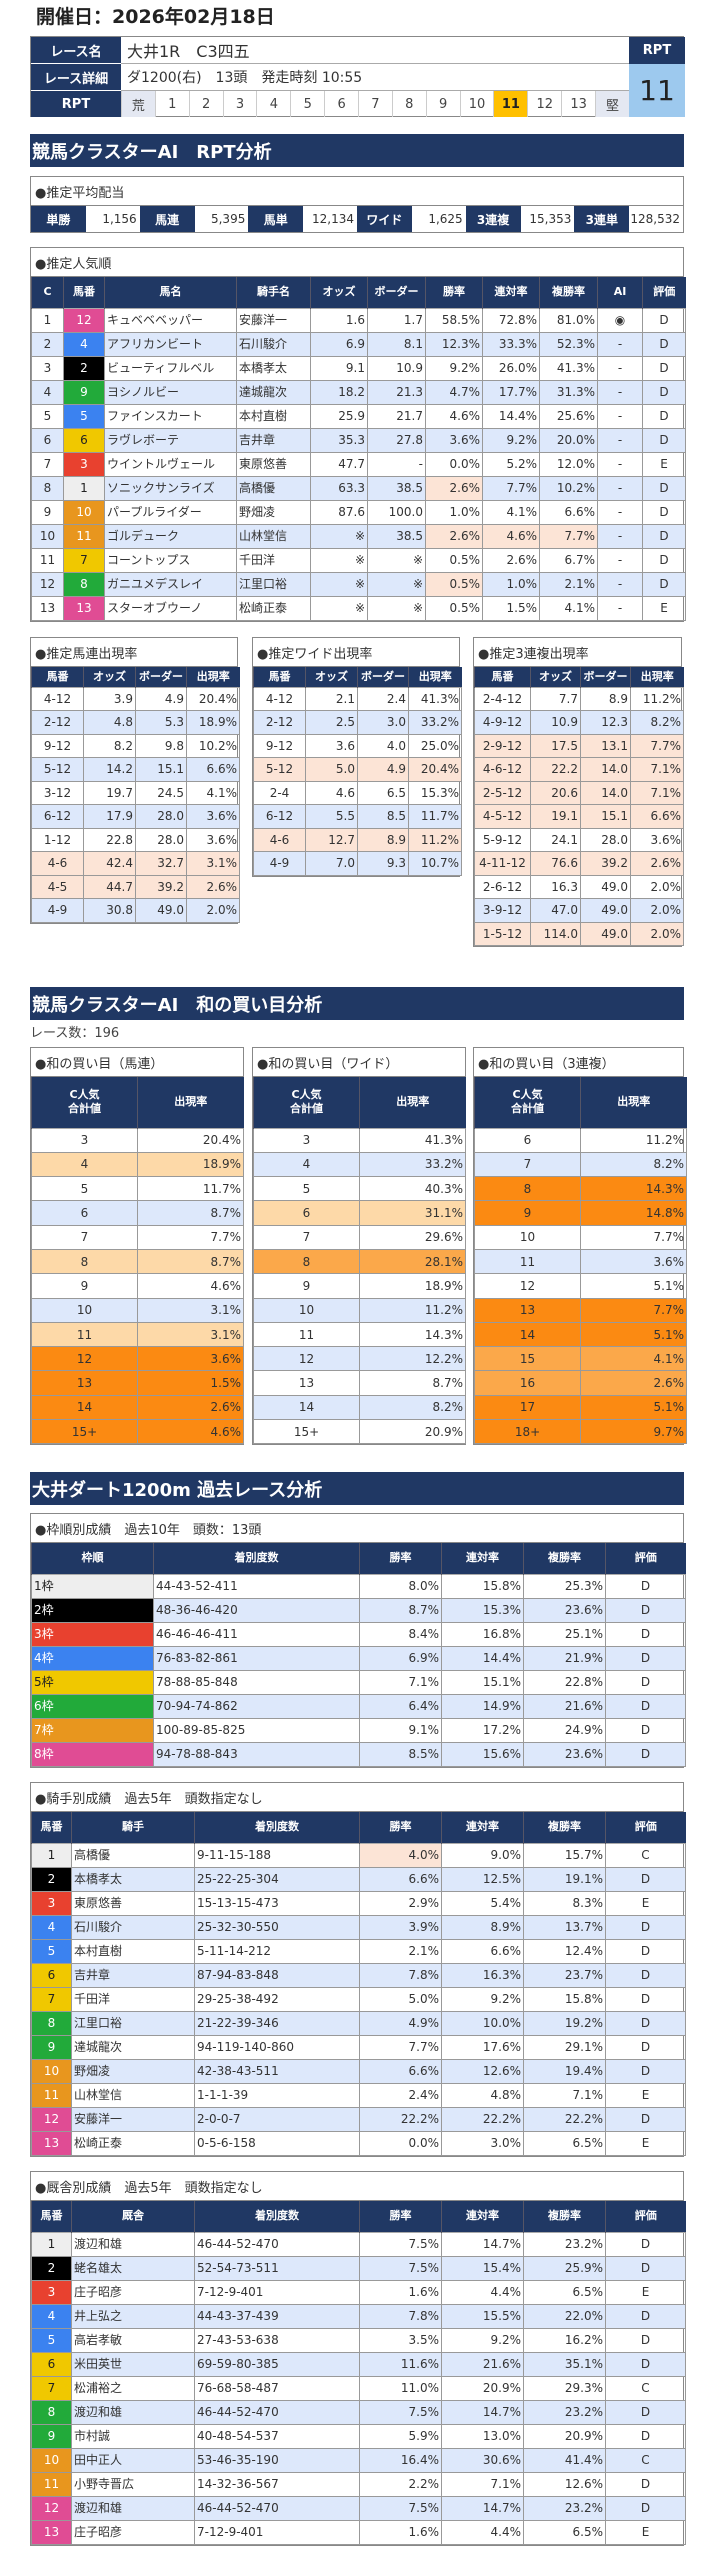 This screenshot has height=2560, width=711. Describe the element at coordinates (256, 1558) in the screenshot. I see `column-header: 着別度数` at that location.